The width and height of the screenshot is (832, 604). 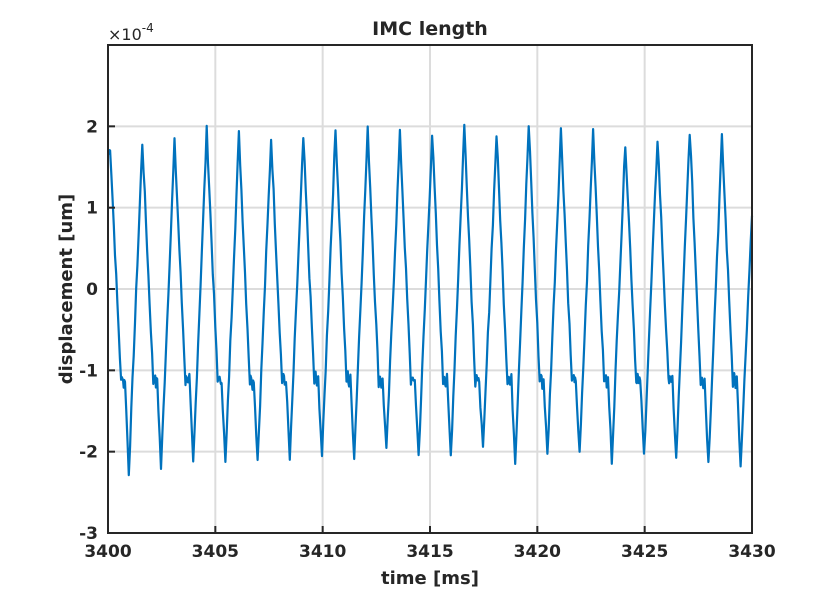 I want to click on y-tick-label: -1, so click(x=88, y=371).